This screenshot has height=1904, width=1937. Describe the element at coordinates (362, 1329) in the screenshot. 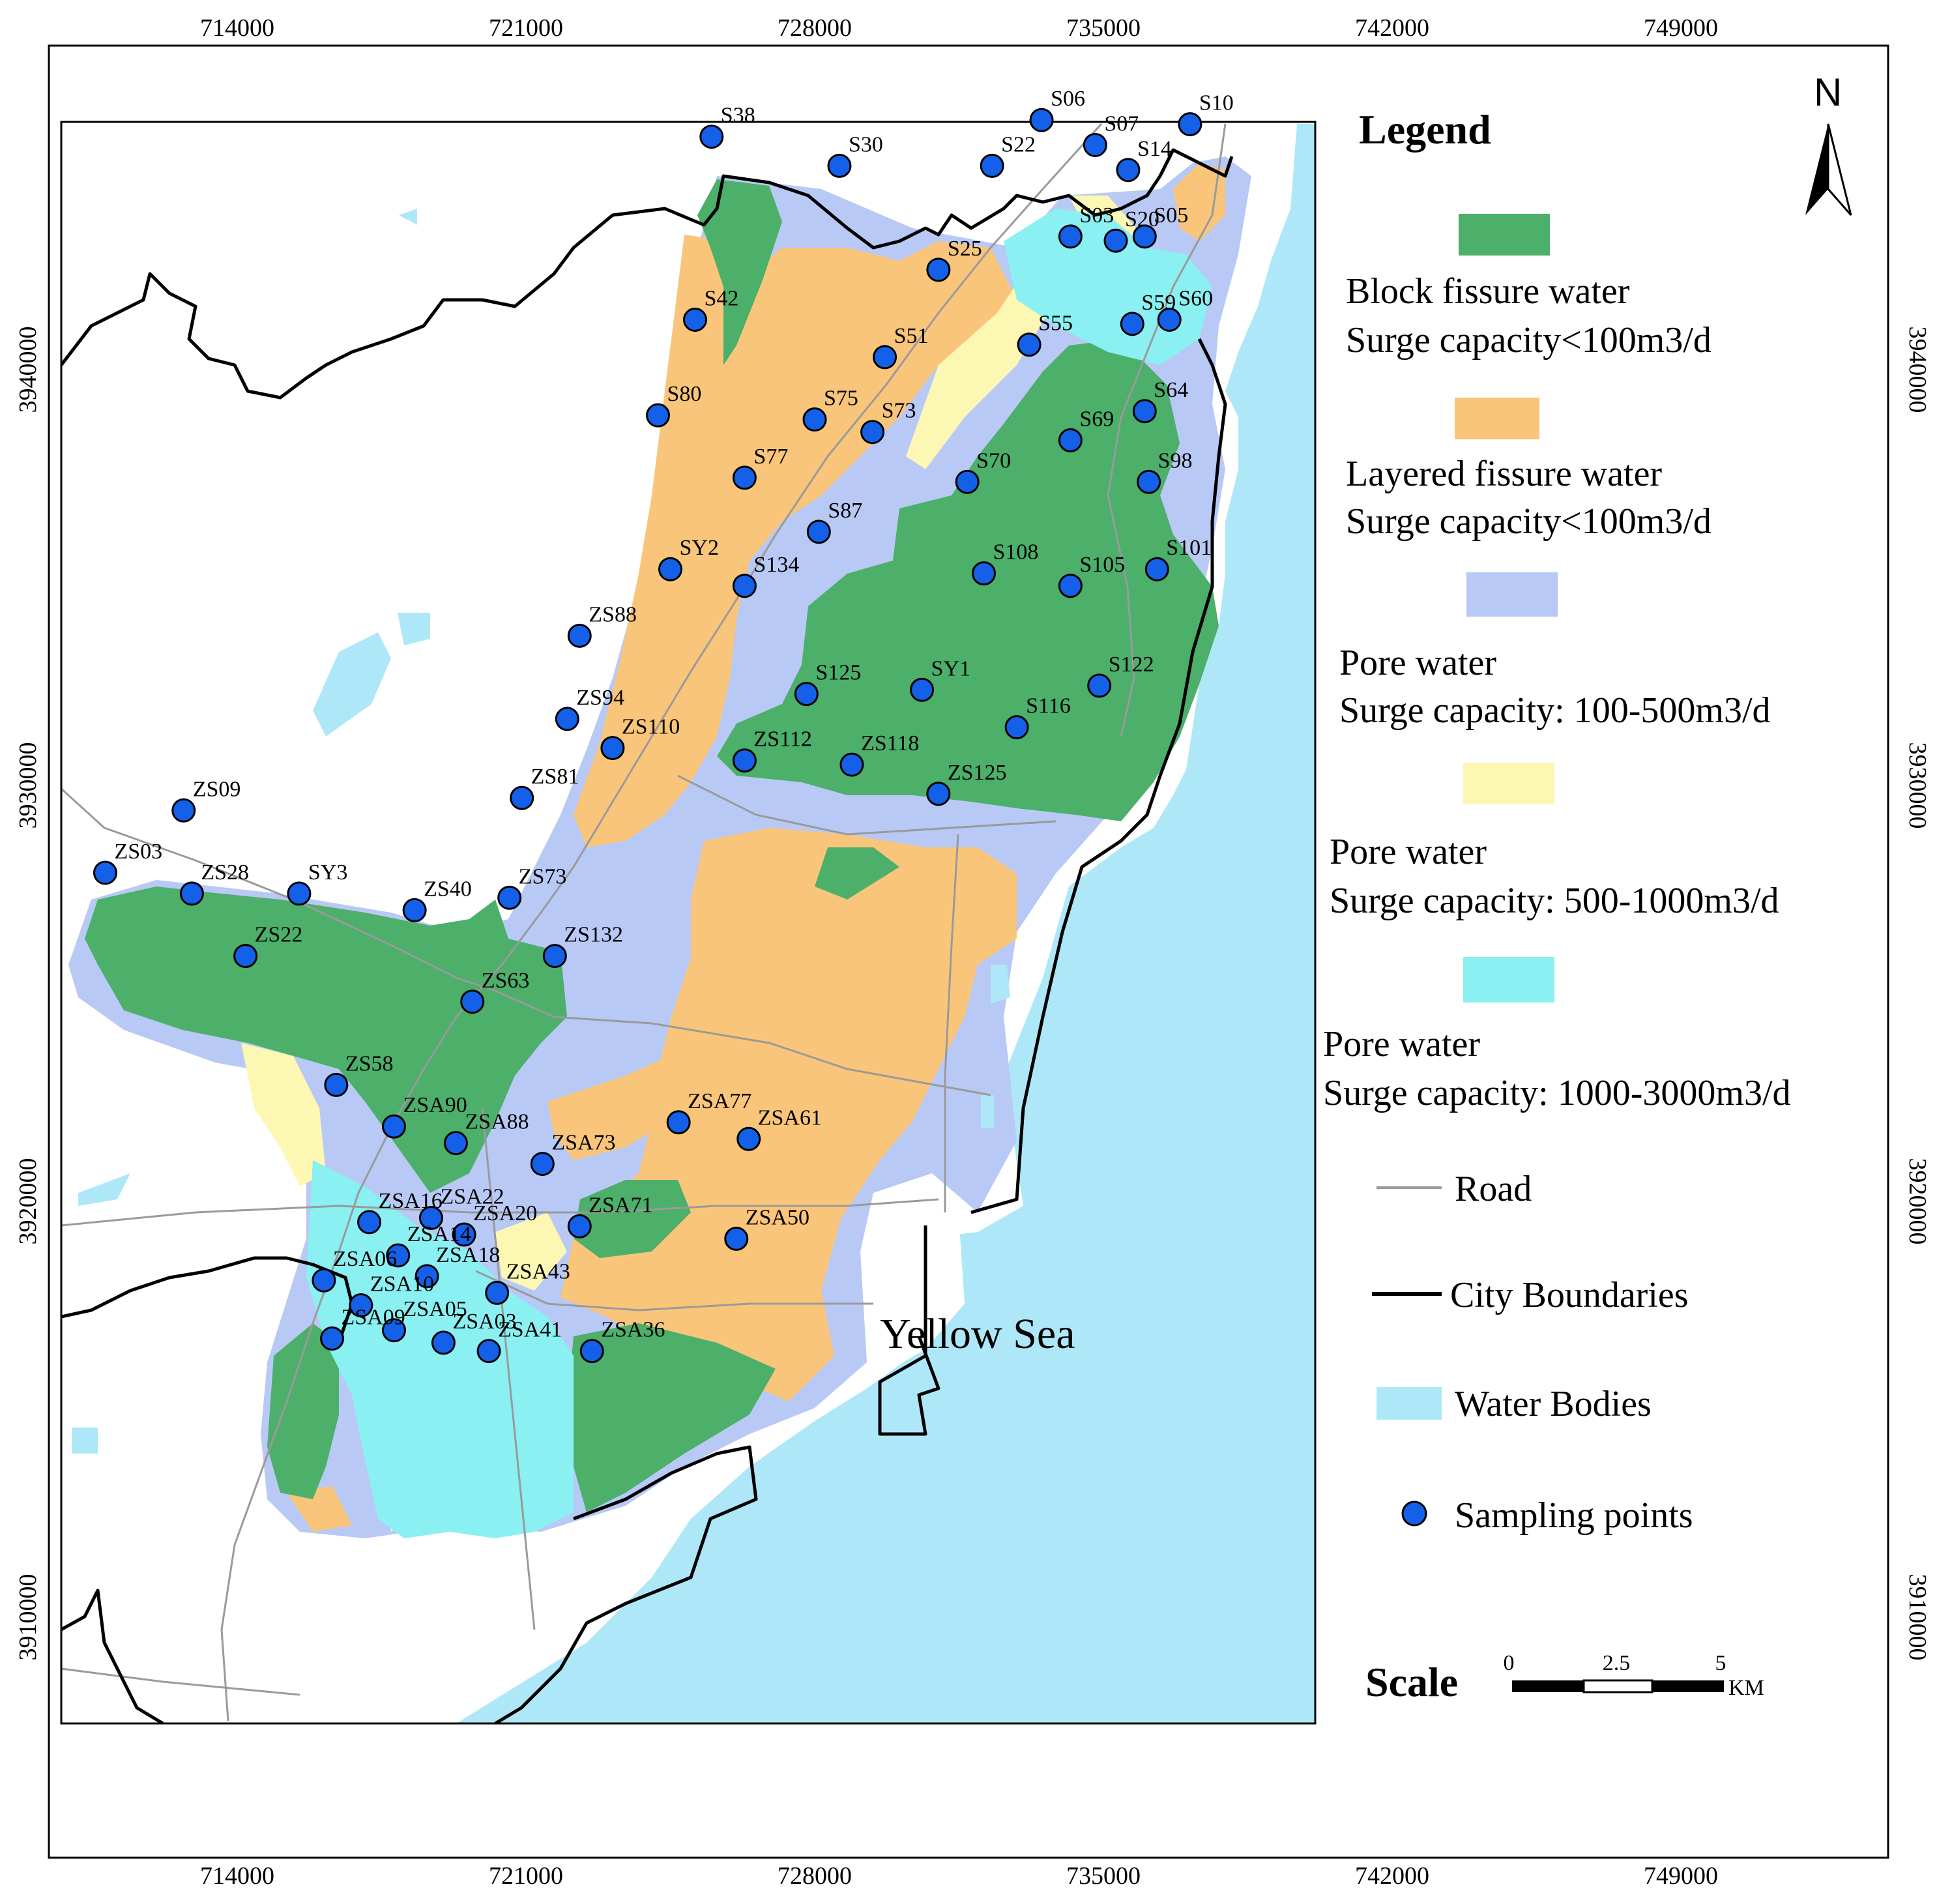

I see `sampling-point-zsa09: ZSA09` at that location.